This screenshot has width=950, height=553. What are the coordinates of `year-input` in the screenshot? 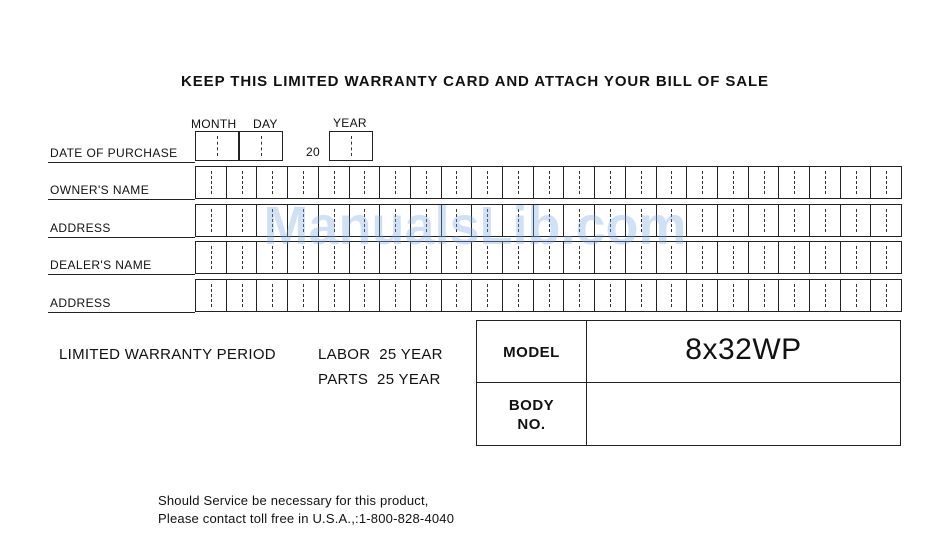 It's located at (351, 146).